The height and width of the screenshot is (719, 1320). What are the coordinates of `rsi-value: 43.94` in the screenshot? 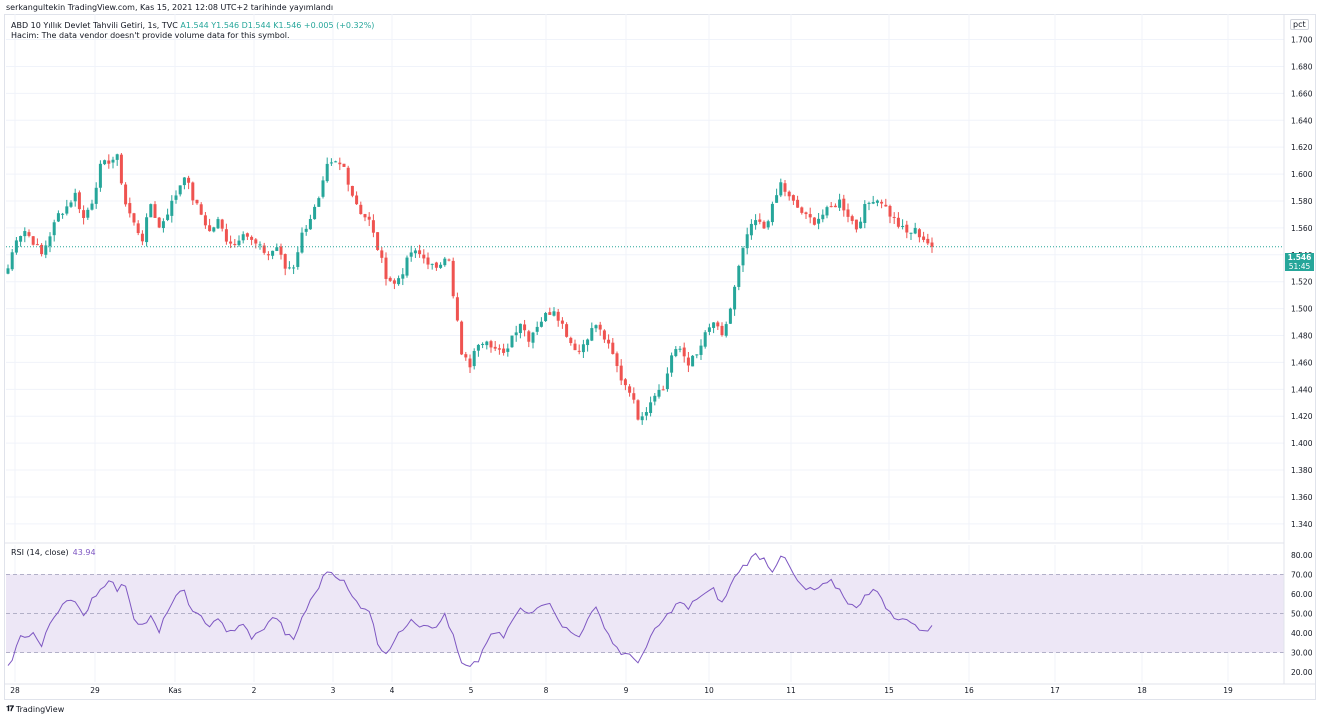 It's located at (84, 552).